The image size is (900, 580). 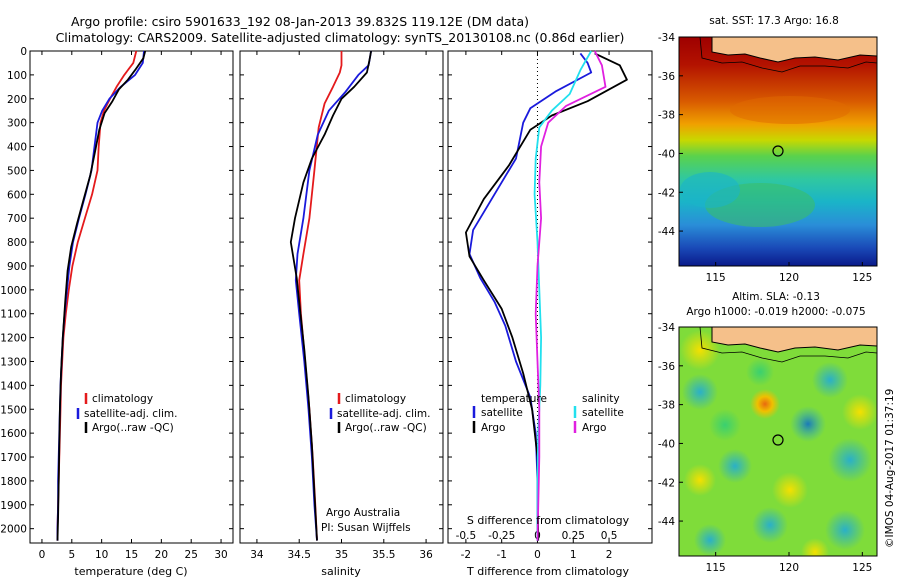 I want to click on series-line-salinity-argo, so click(x=570, y=295).